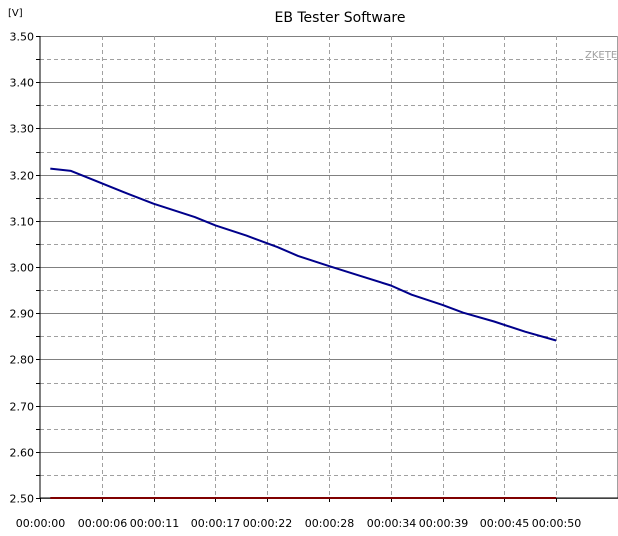 This screenshot has height=536, width=618. What do you see at coordinates (22, 83) in the screenshot?
I see `y-tick-label: 3.40` at bounding box center [22, 83].